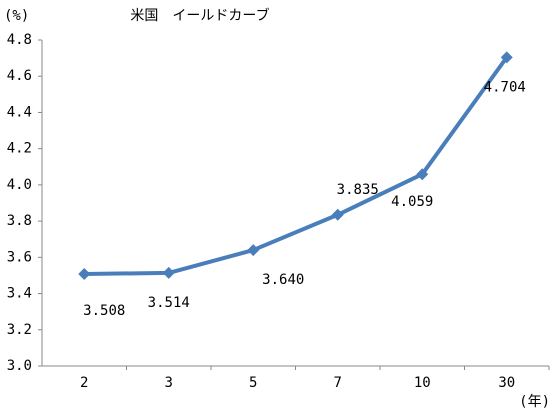 Image resolution: width=553 pixels, height=413 pixels. I want to click on y-tick-label: 4.4, so click(19, 112).